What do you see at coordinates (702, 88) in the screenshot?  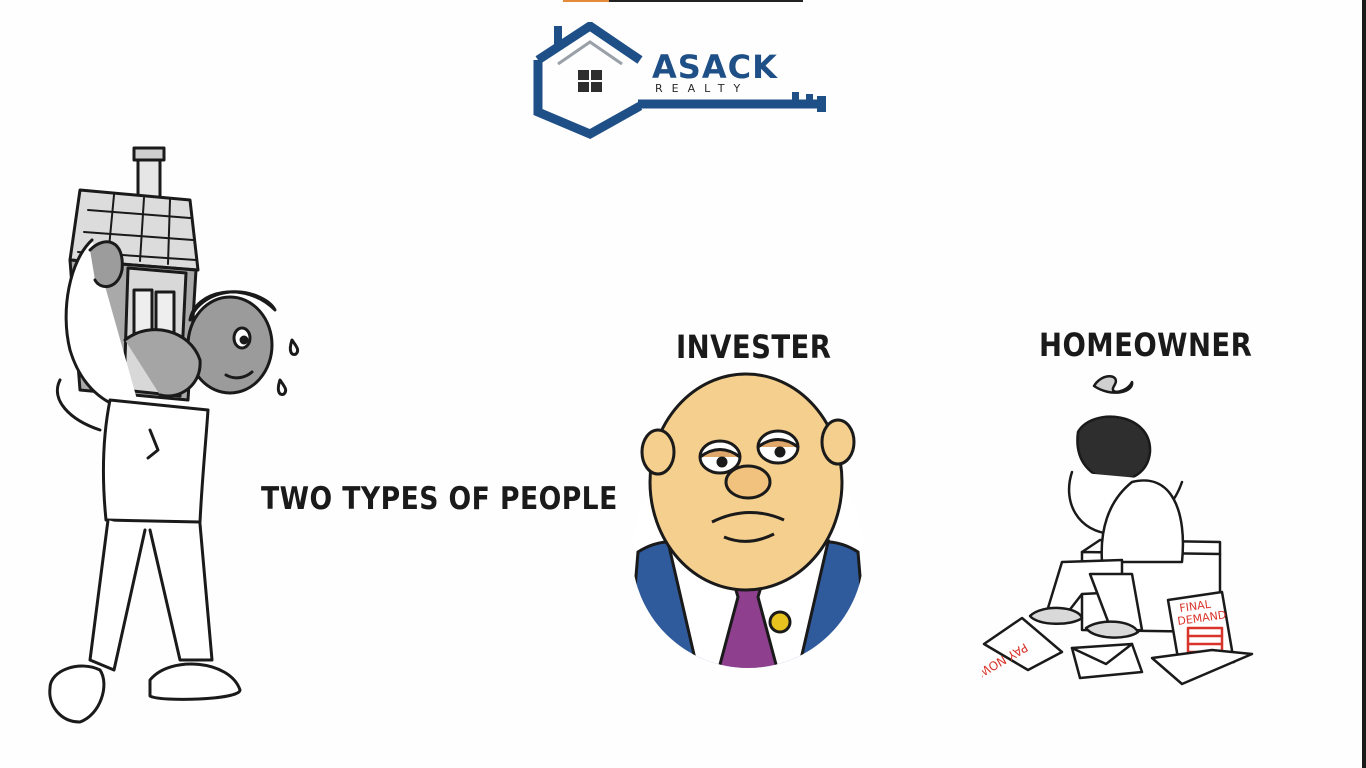 I see `logo-tagline: REALTY` at bounding box center [702, 88].